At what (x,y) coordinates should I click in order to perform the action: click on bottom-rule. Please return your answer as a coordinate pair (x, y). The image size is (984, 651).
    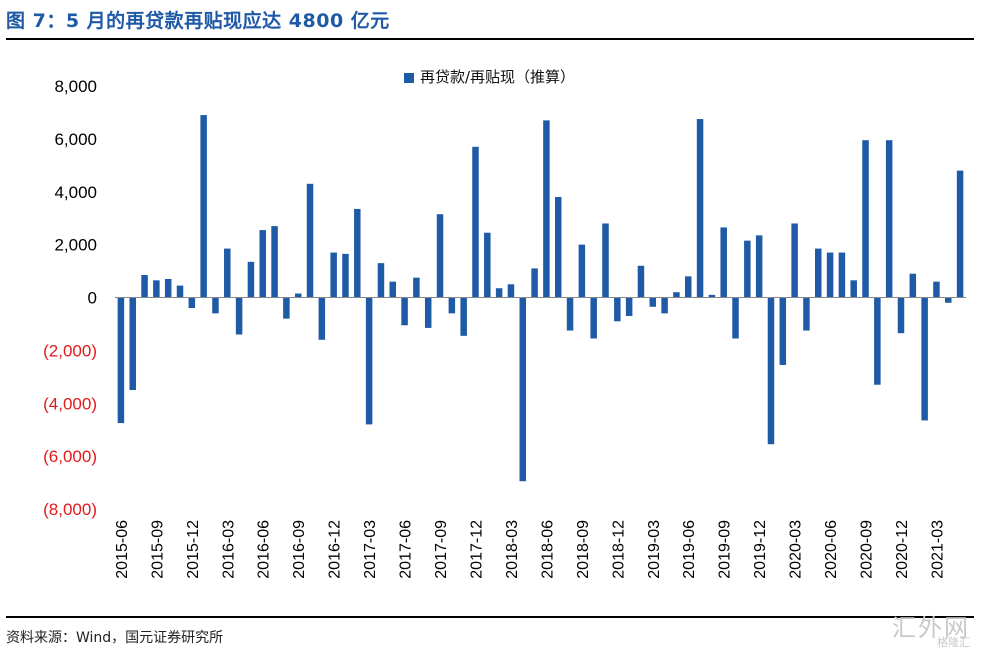
    Looking at the image, I should click on (490, 617).